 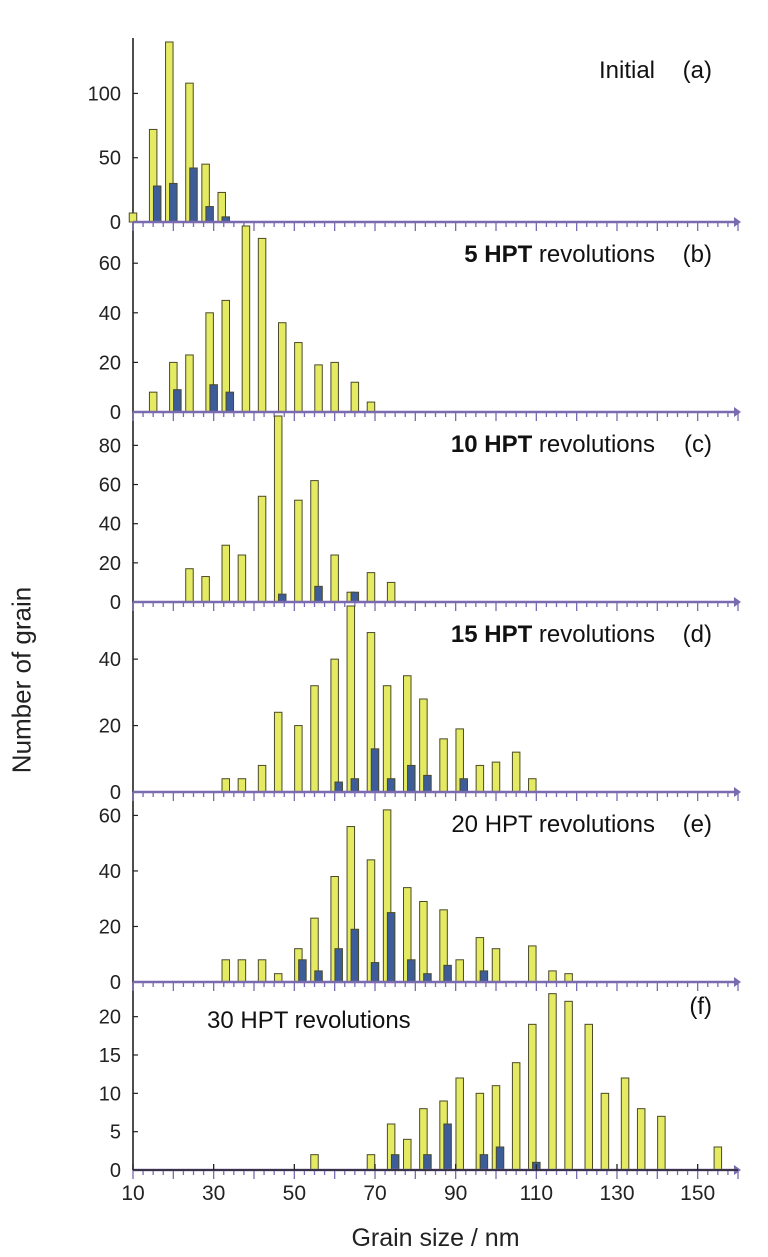 I want to click on y-tick-label-c: 20, so click(x=110, y=564).